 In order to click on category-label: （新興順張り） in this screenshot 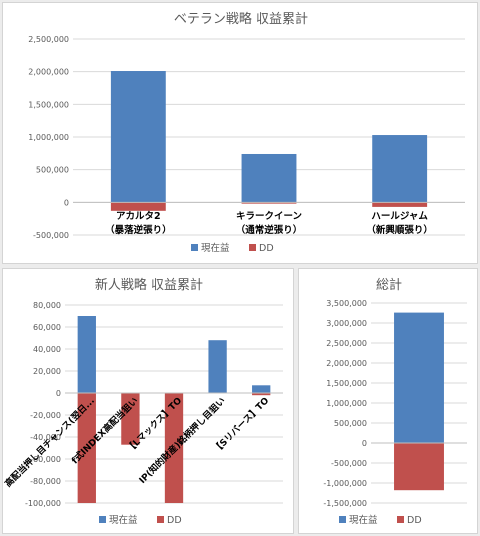, I will do `click(399, 230)`.